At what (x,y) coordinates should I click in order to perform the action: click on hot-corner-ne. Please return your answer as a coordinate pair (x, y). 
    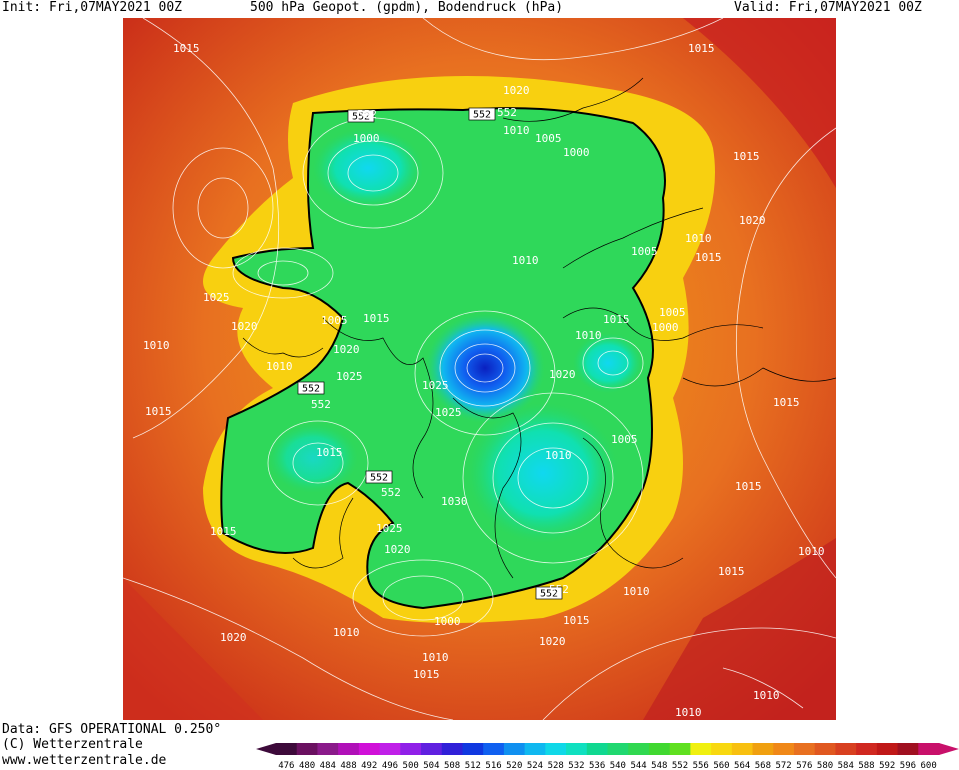
    Looking at the image, I should click on (759, 103).